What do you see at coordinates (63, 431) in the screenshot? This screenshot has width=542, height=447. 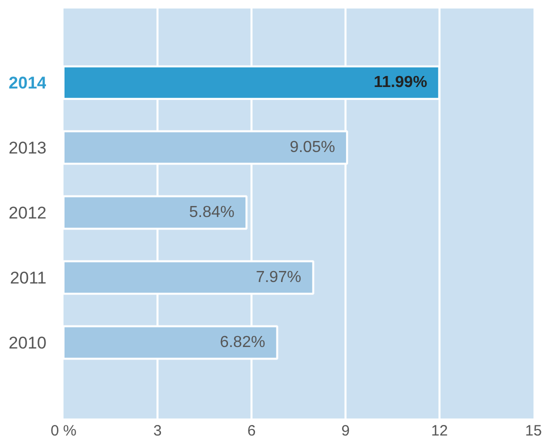 I see `x-tick-label: 0 %` at bounding box center [63, 431].